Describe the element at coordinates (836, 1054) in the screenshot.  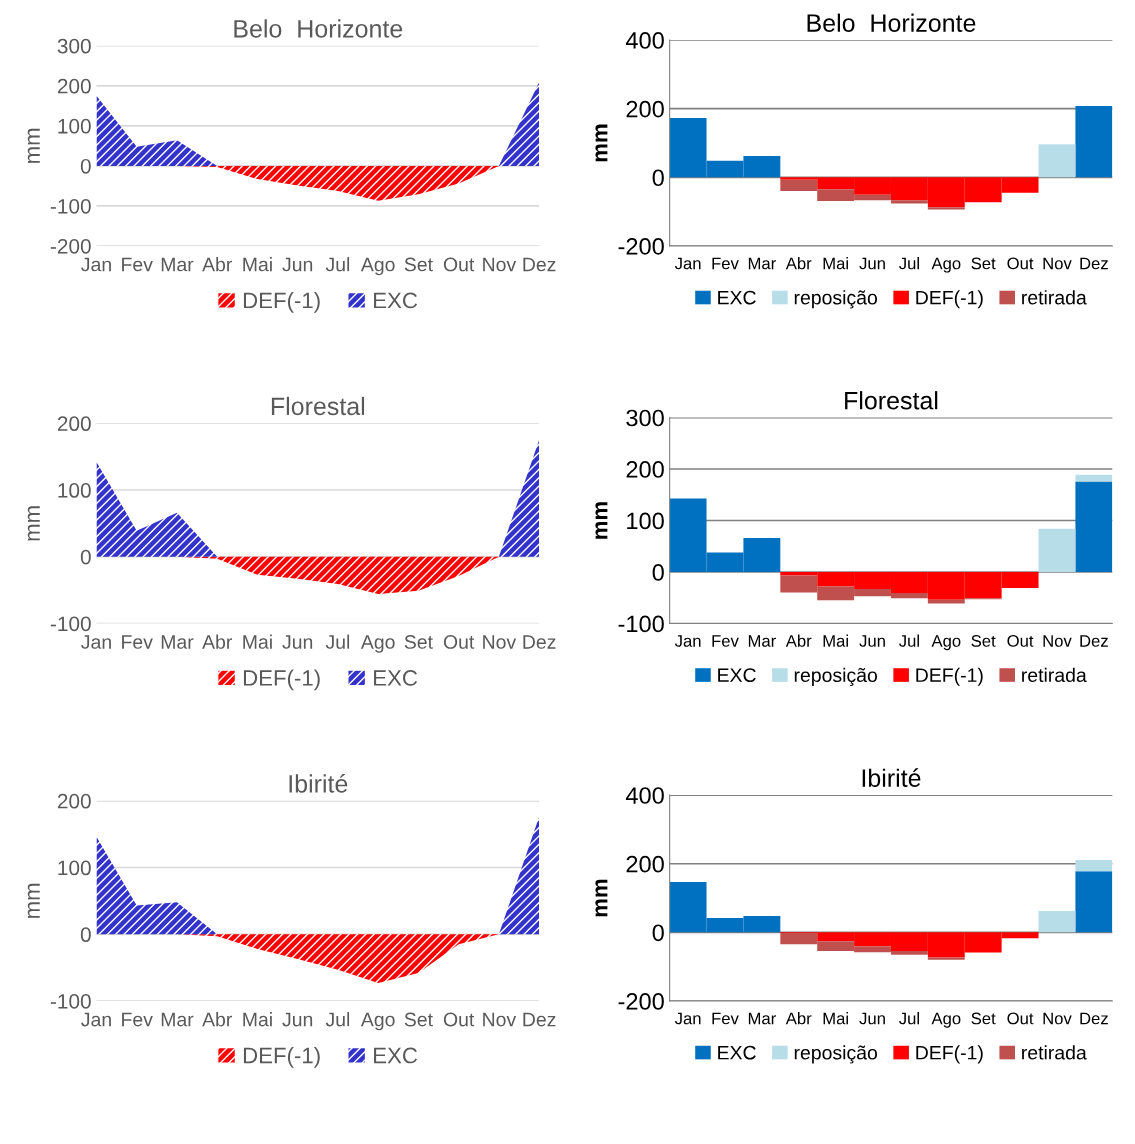
I see `legend-label: reposição` at that location.